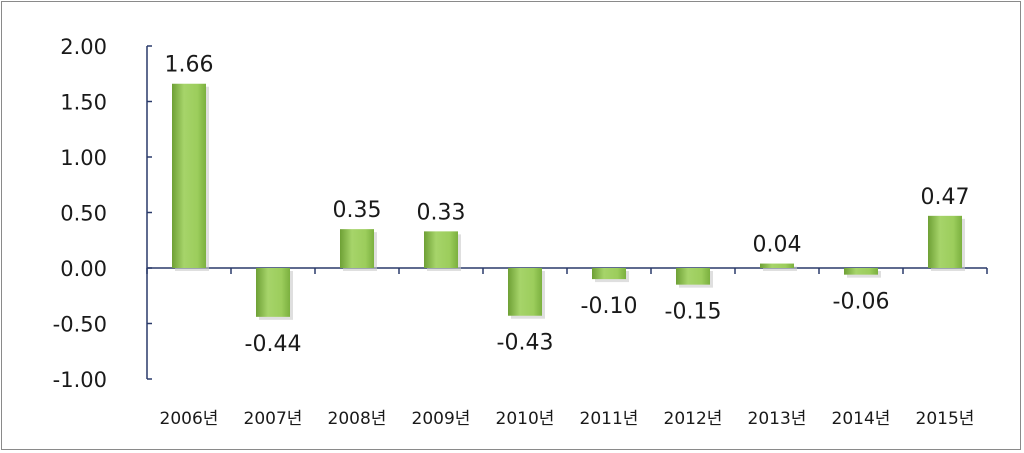  What do you see at coordinates (357, 419) in the screenshot?
I see `x-tick-label: 2008년` at bounding box center [357, 419].